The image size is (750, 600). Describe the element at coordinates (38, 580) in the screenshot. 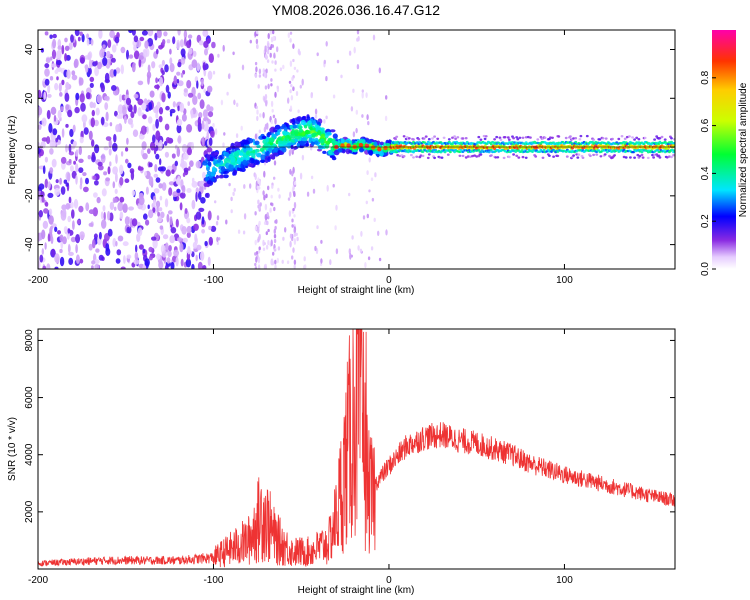

I see `snr-x-tick-label: -200` at that location.